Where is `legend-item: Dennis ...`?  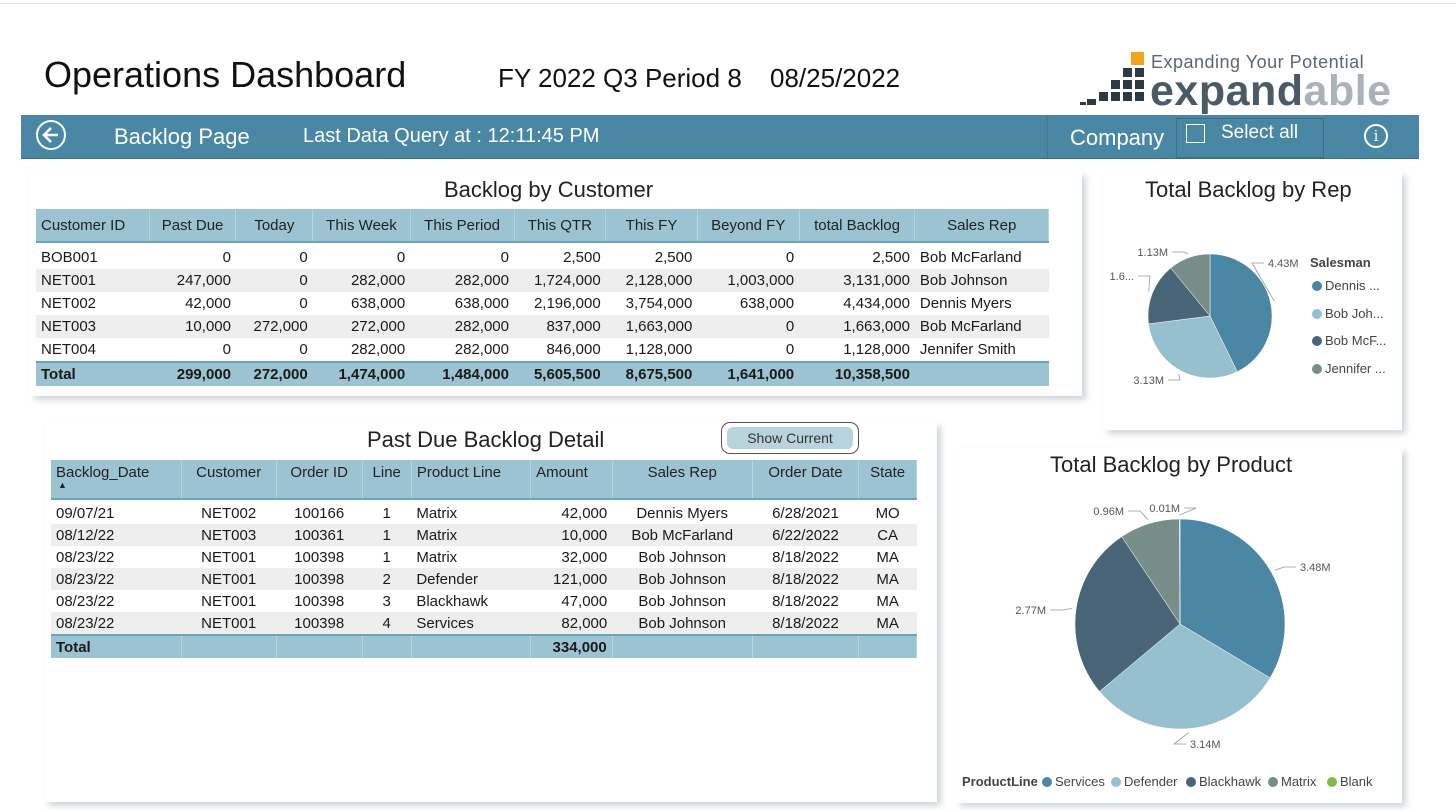 legend-item: Dennis ... is located at coordinates (1346, 285).